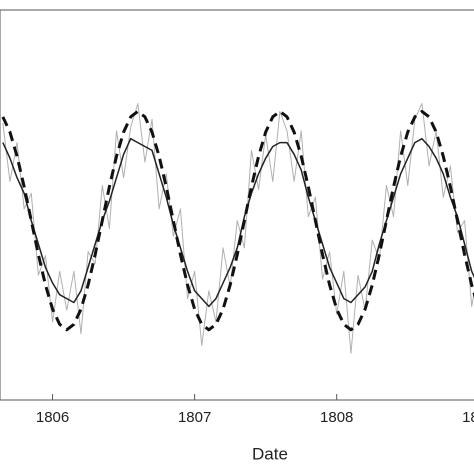 The width and height of the screenshot is (474, 474). What do you see at coordinates (194, 417) in the screenshot?
I see `x-tick-label: 1807` at bounding box center [194, 417].